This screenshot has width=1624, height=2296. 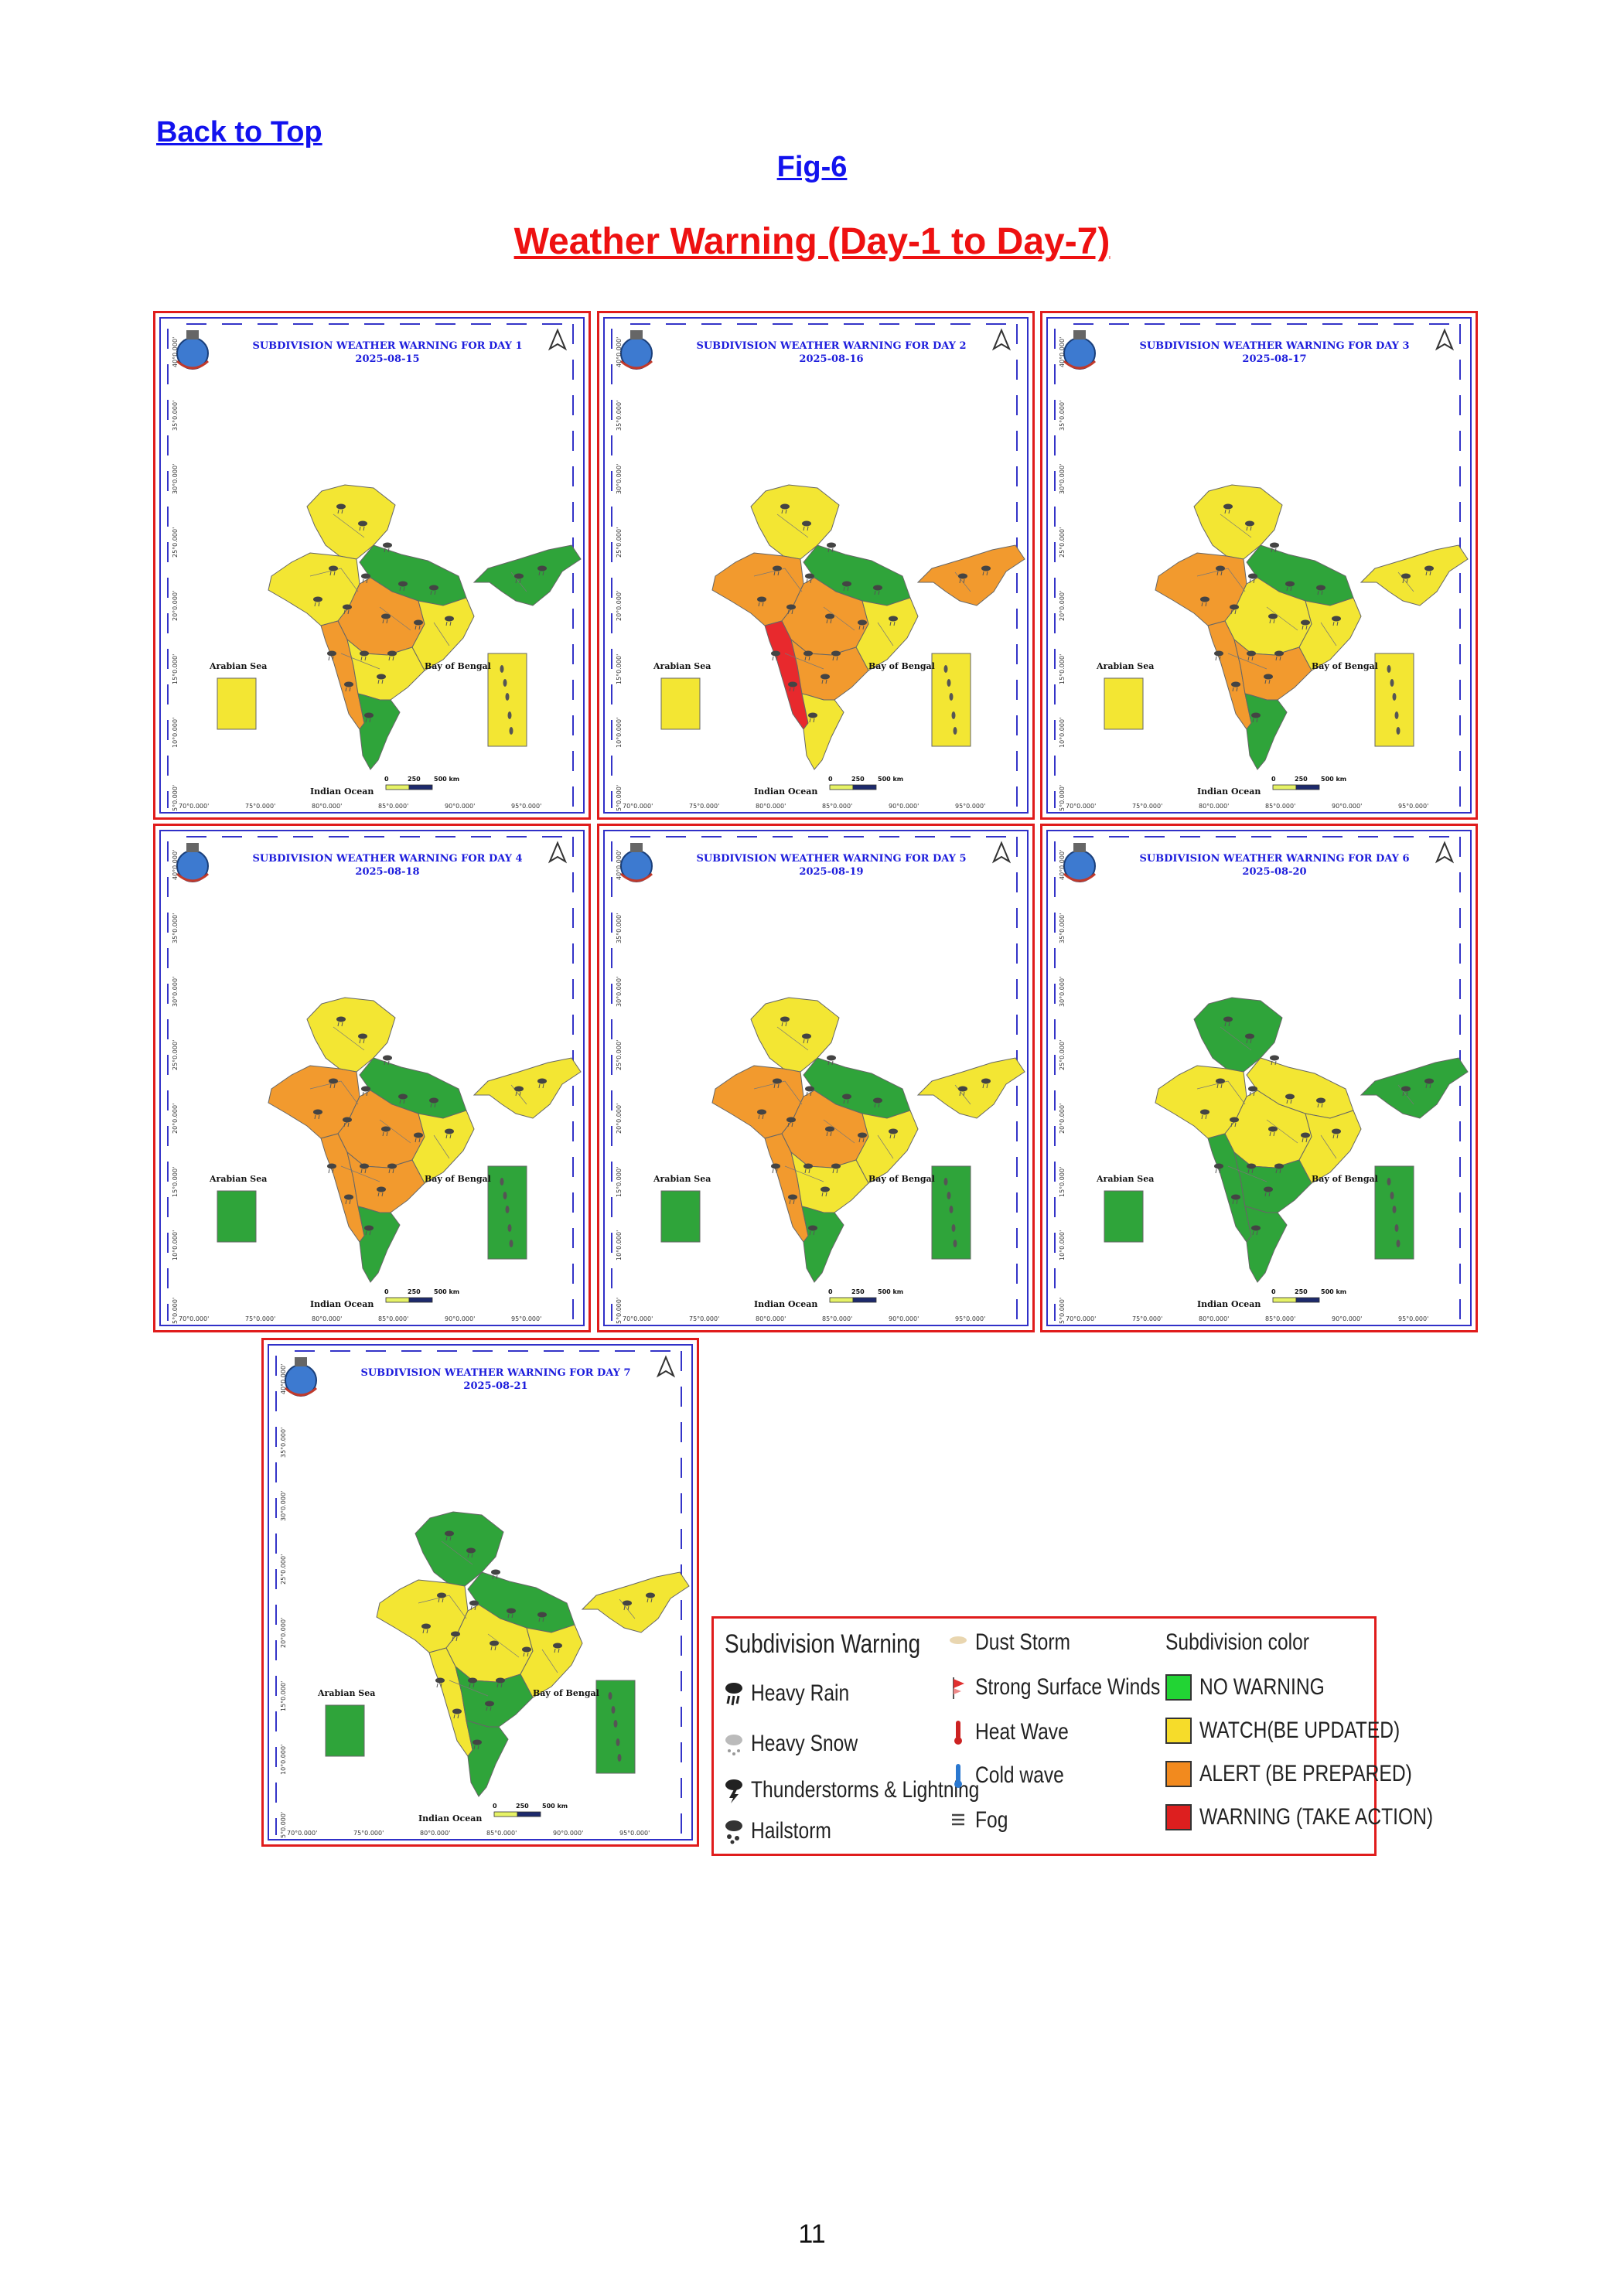 I want to click on legend-fog: Fog, so click(x=991, y=1820).